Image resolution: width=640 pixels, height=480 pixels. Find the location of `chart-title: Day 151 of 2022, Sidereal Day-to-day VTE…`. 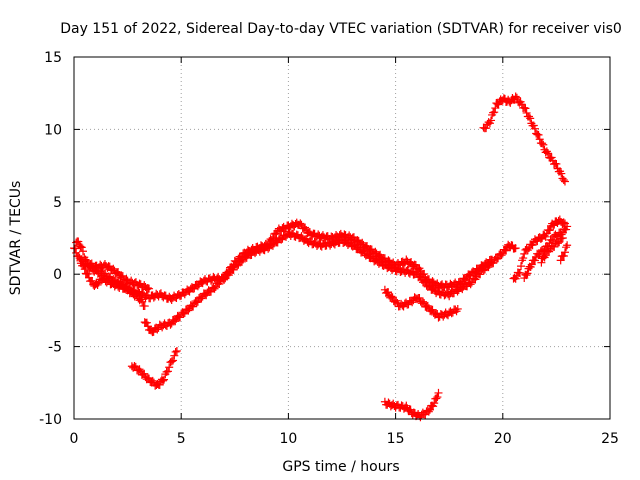

chart-title: Day 151 of 2022, Sidereal Day-to-day VTE… is located at coordinates (341, 29).